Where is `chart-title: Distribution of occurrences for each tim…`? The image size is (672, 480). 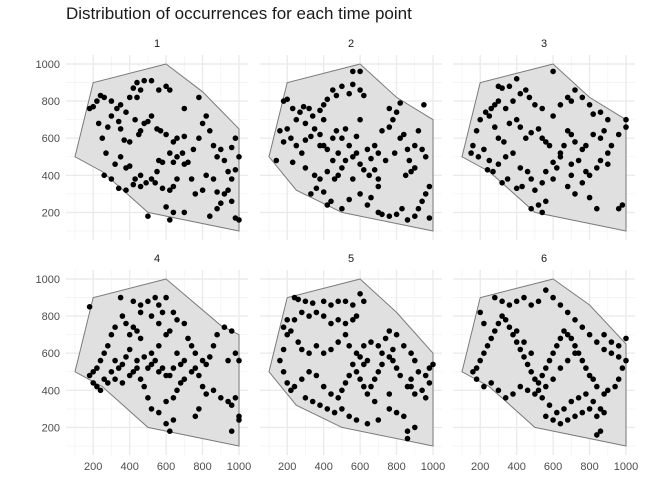
chart-title: Distribution of occurrences for each tim… is located at coordinates (239, 13).